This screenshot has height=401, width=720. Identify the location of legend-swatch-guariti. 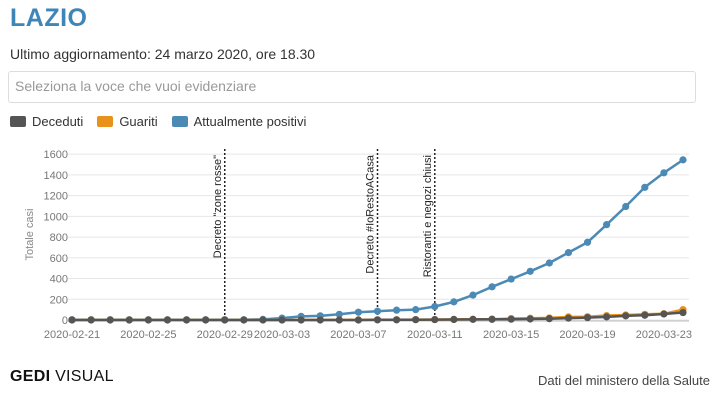
(105, 121).